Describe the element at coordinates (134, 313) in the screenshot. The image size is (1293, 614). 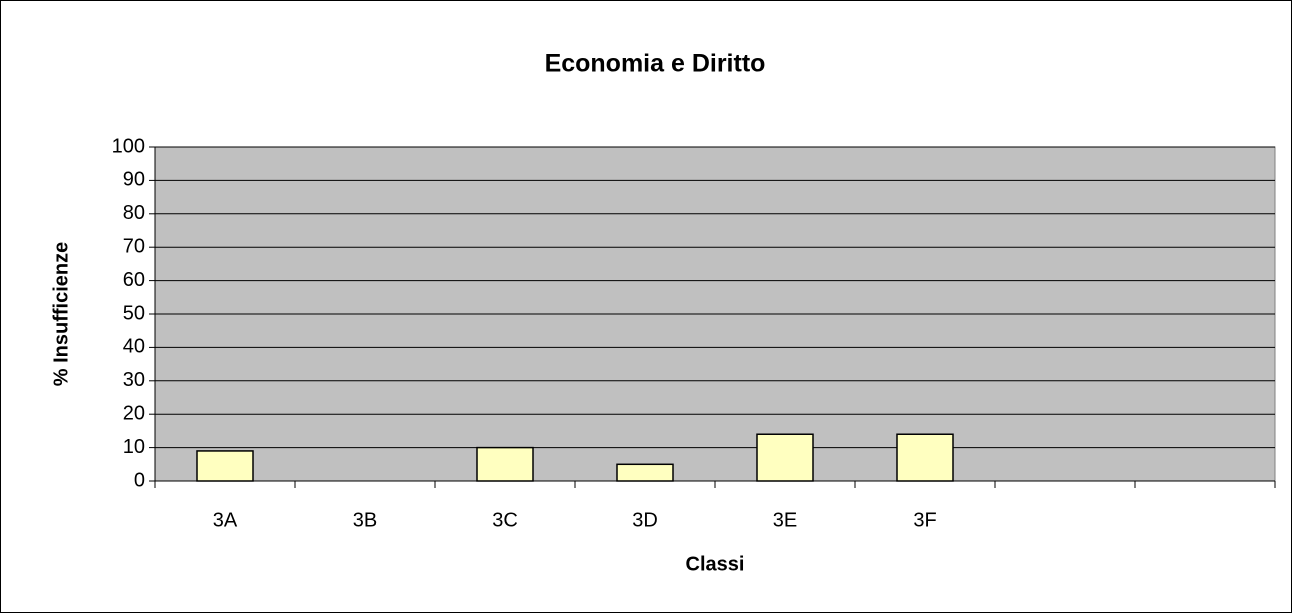
I see `y-tick-label: 50` at that location.